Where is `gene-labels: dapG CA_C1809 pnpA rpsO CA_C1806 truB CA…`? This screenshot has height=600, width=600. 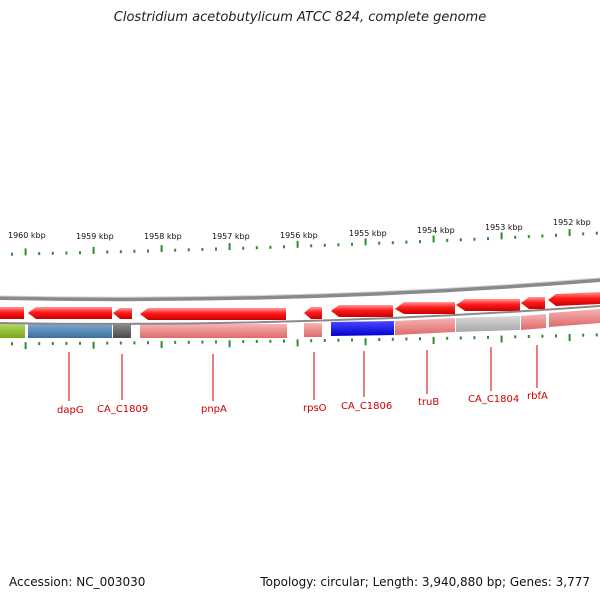
gene-labels: dapG CA_C1809 pnpA rpsO CA_C1806 truB CA… is located at coordinates (302, 403).